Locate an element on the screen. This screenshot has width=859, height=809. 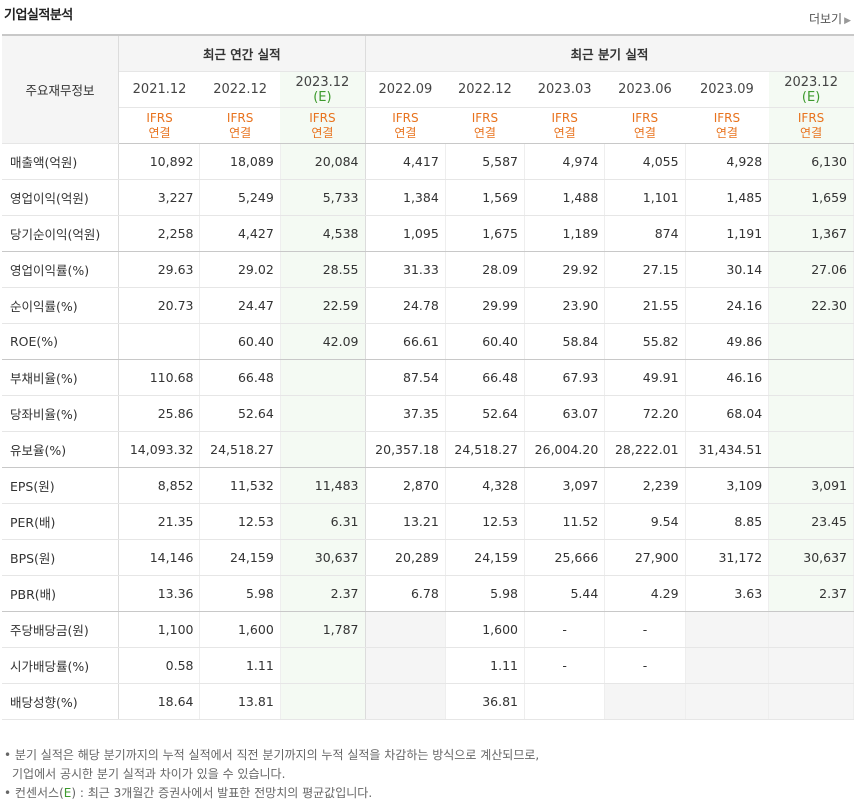
left-header: 주요재무정보 is located at coordinates (61, 89).